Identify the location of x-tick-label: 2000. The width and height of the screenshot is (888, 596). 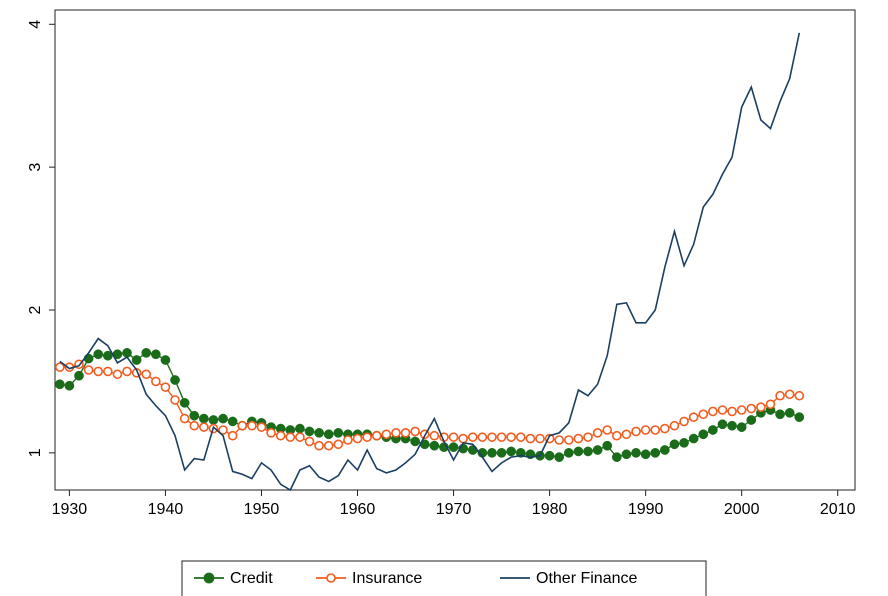
(742, 509).